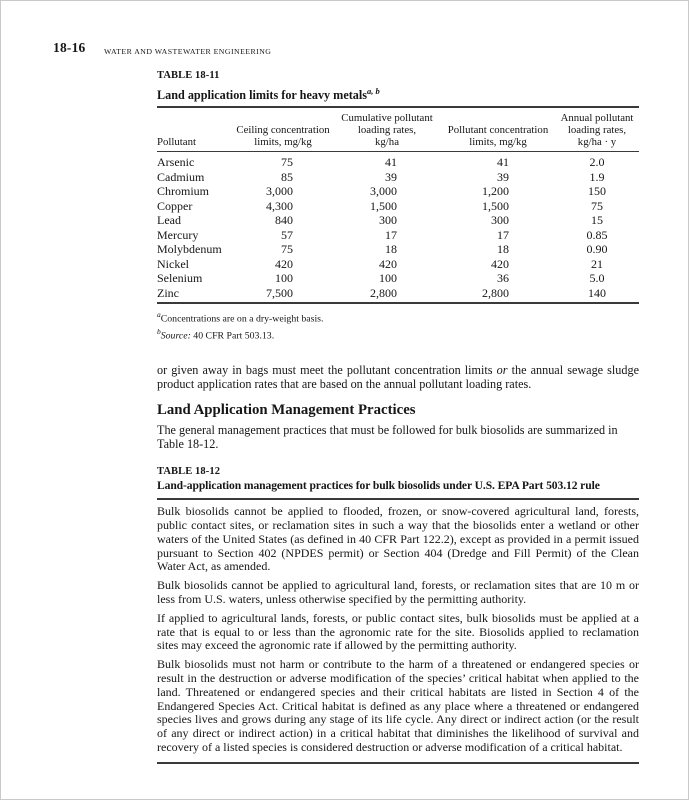  Describe the element at coordinates (262, 95) in the screenshot. I see `table-11-title-text: Land application limits for heavy metals` at that location.